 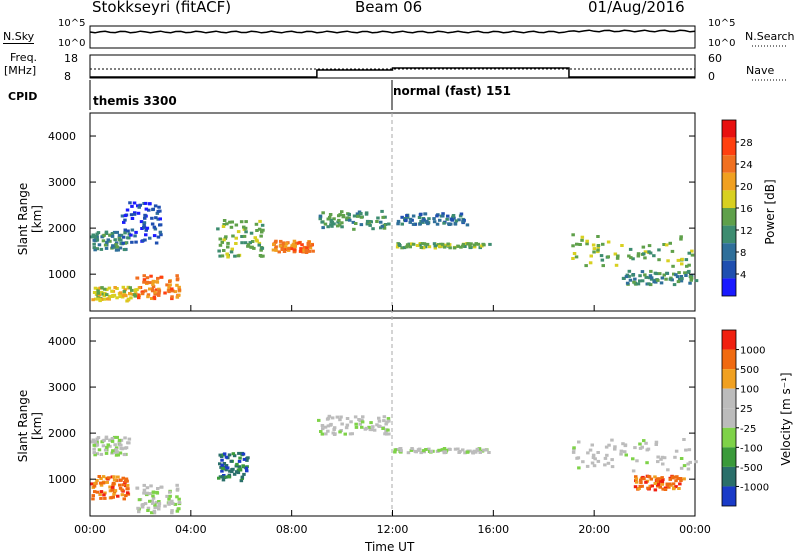 I want to click on freq-tick-bottom: 8, so click(x=67, y=76).